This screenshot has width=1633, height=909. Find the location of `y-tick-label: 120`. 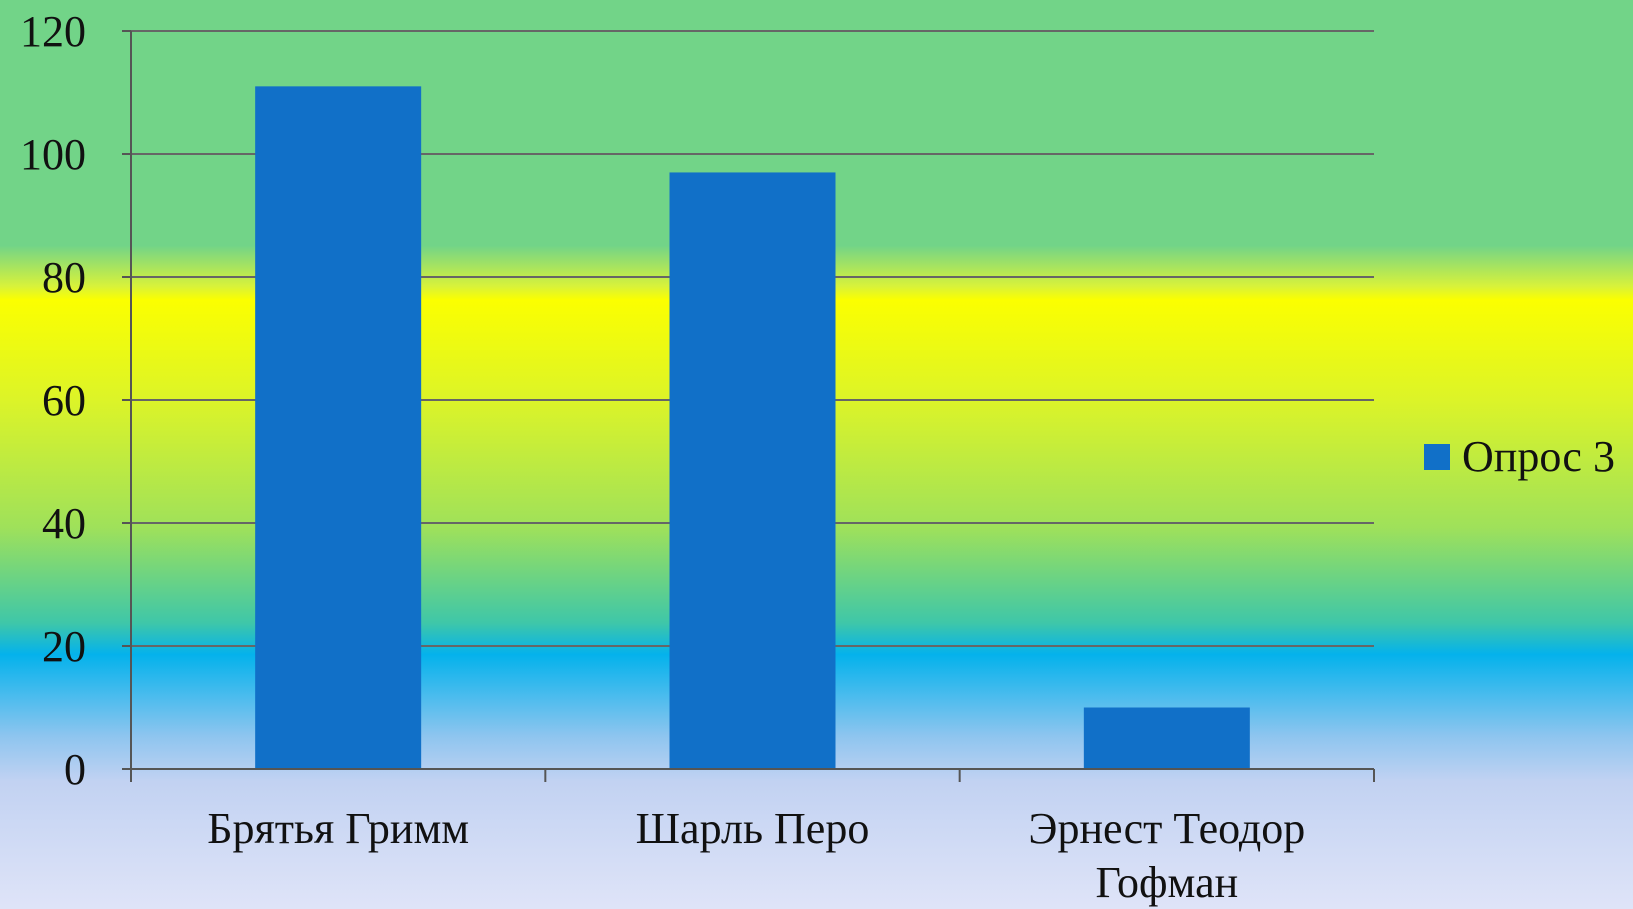

y-tick-label: 120 is located at coordinates (53, 31).